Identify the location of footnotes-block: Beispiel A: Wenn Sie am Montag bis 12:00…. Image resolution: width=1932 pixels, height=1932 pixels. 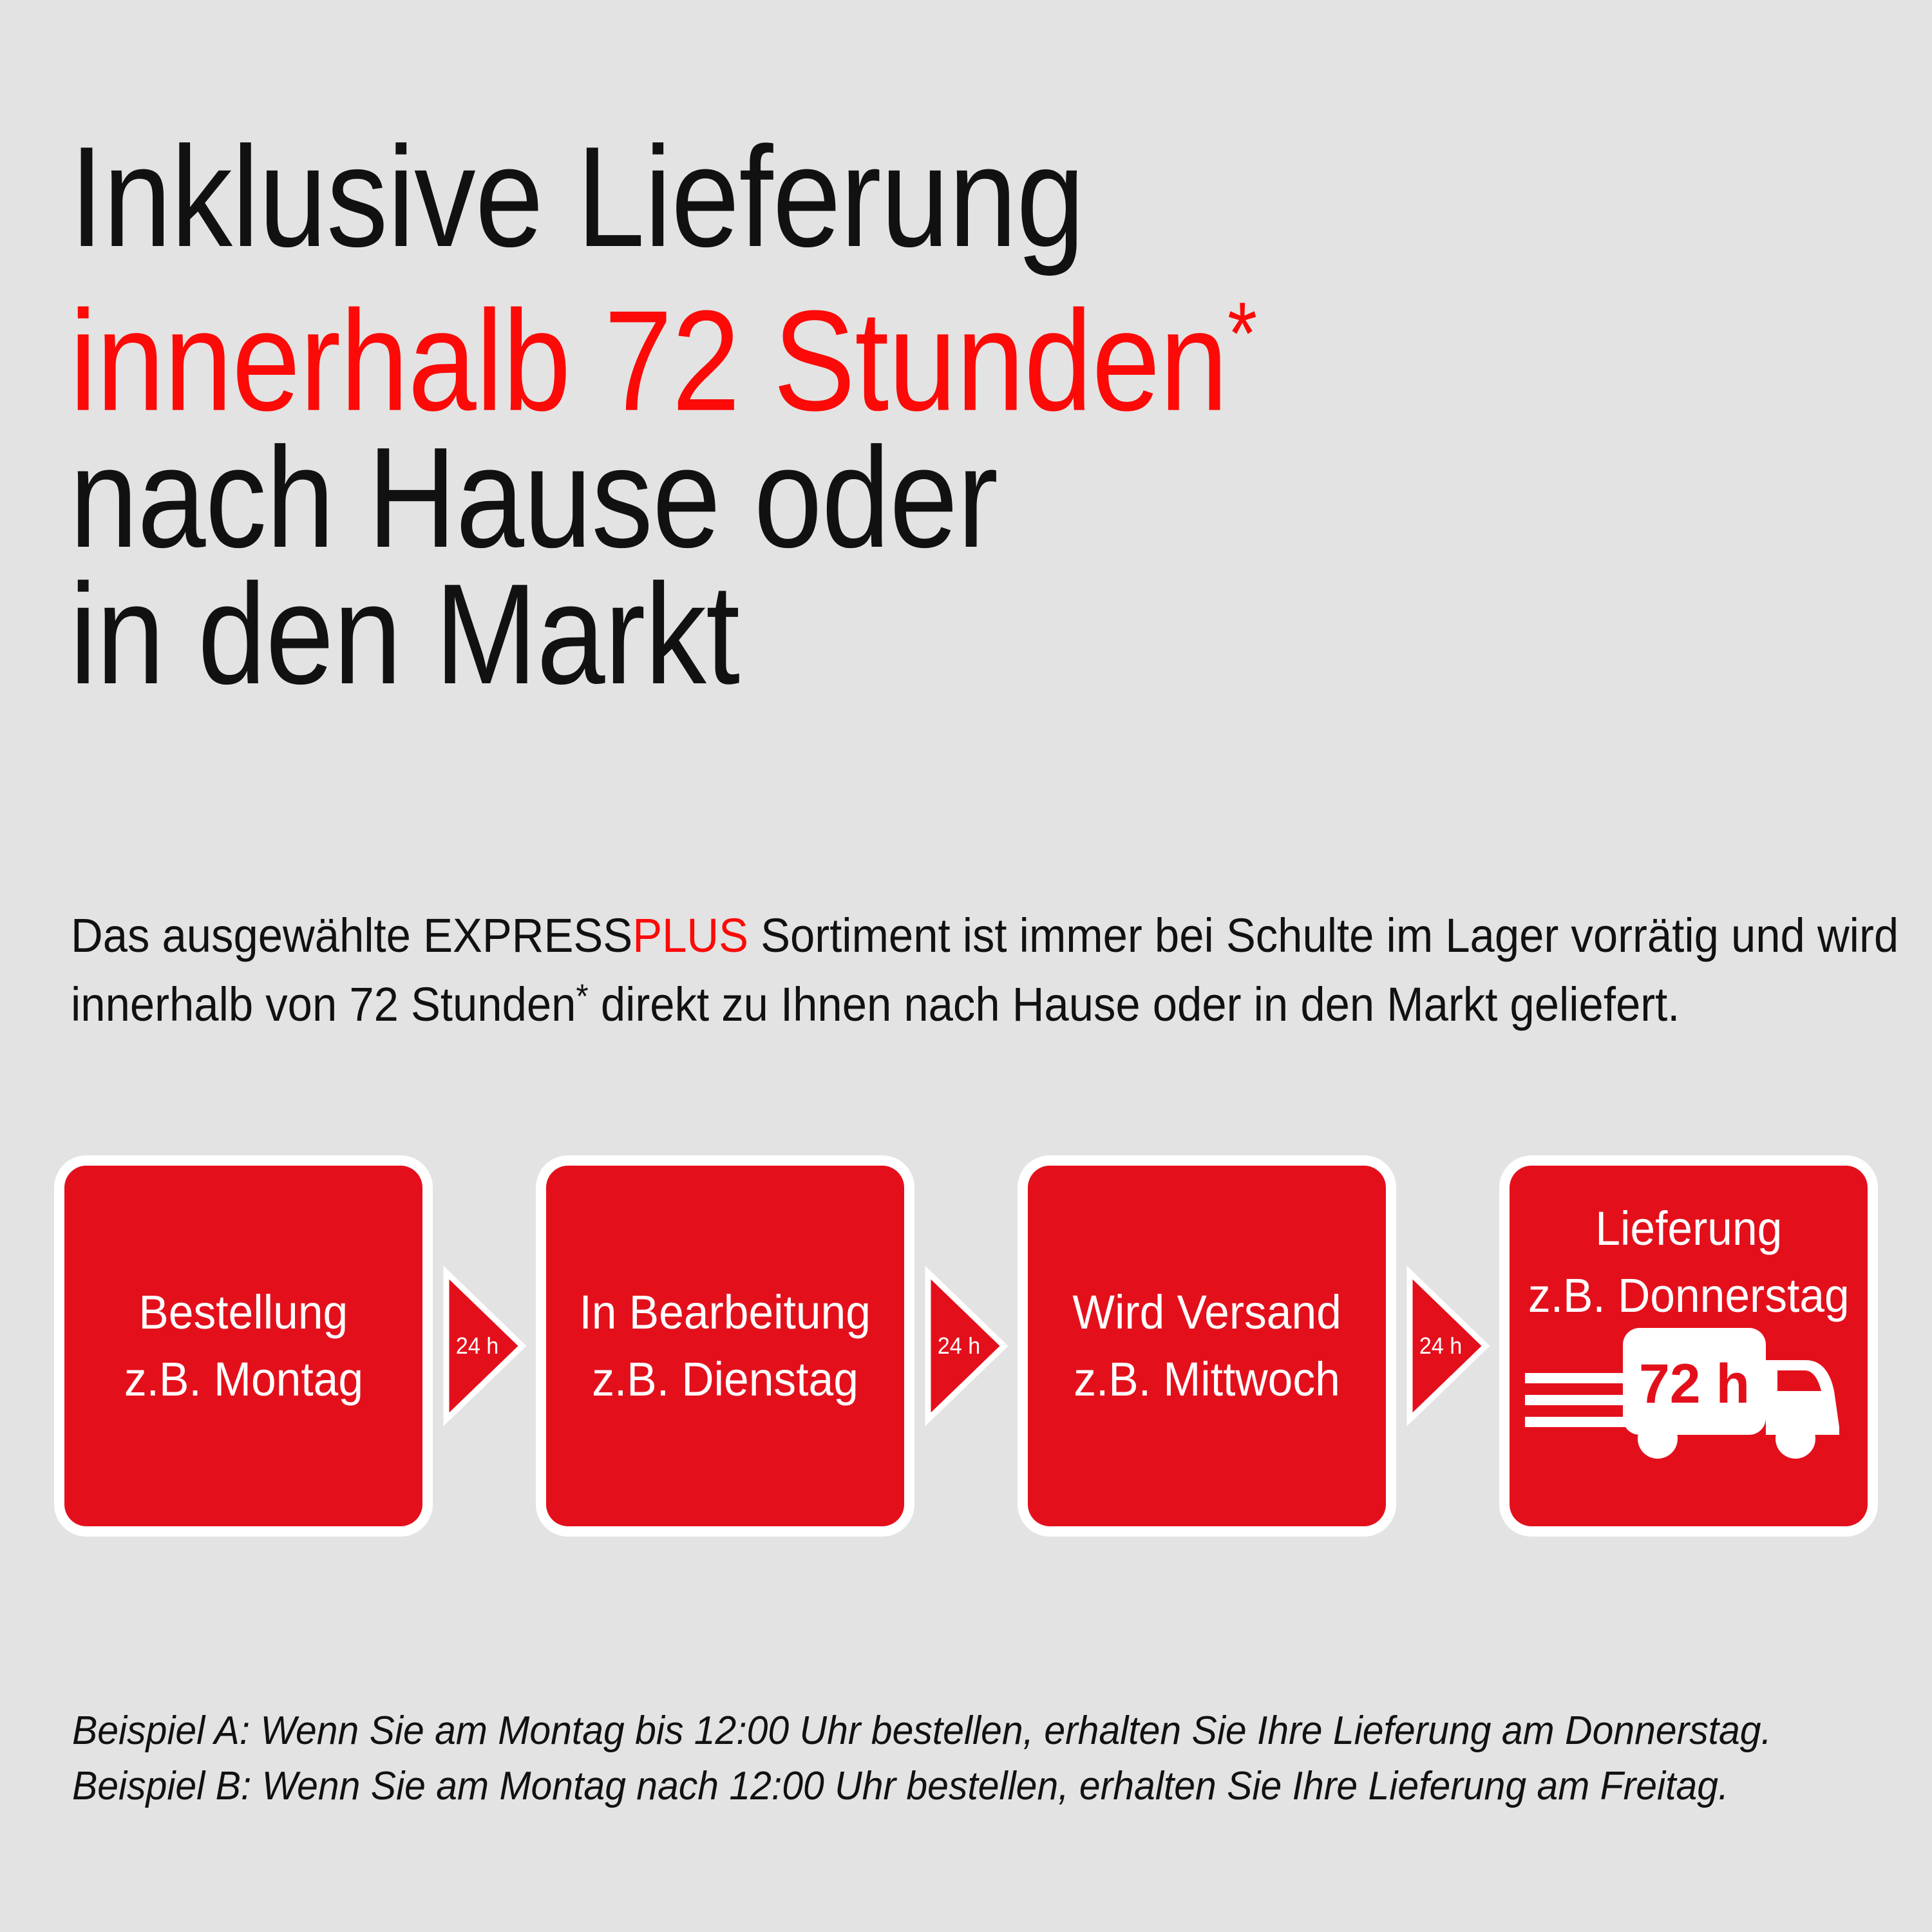
(974, 1758).